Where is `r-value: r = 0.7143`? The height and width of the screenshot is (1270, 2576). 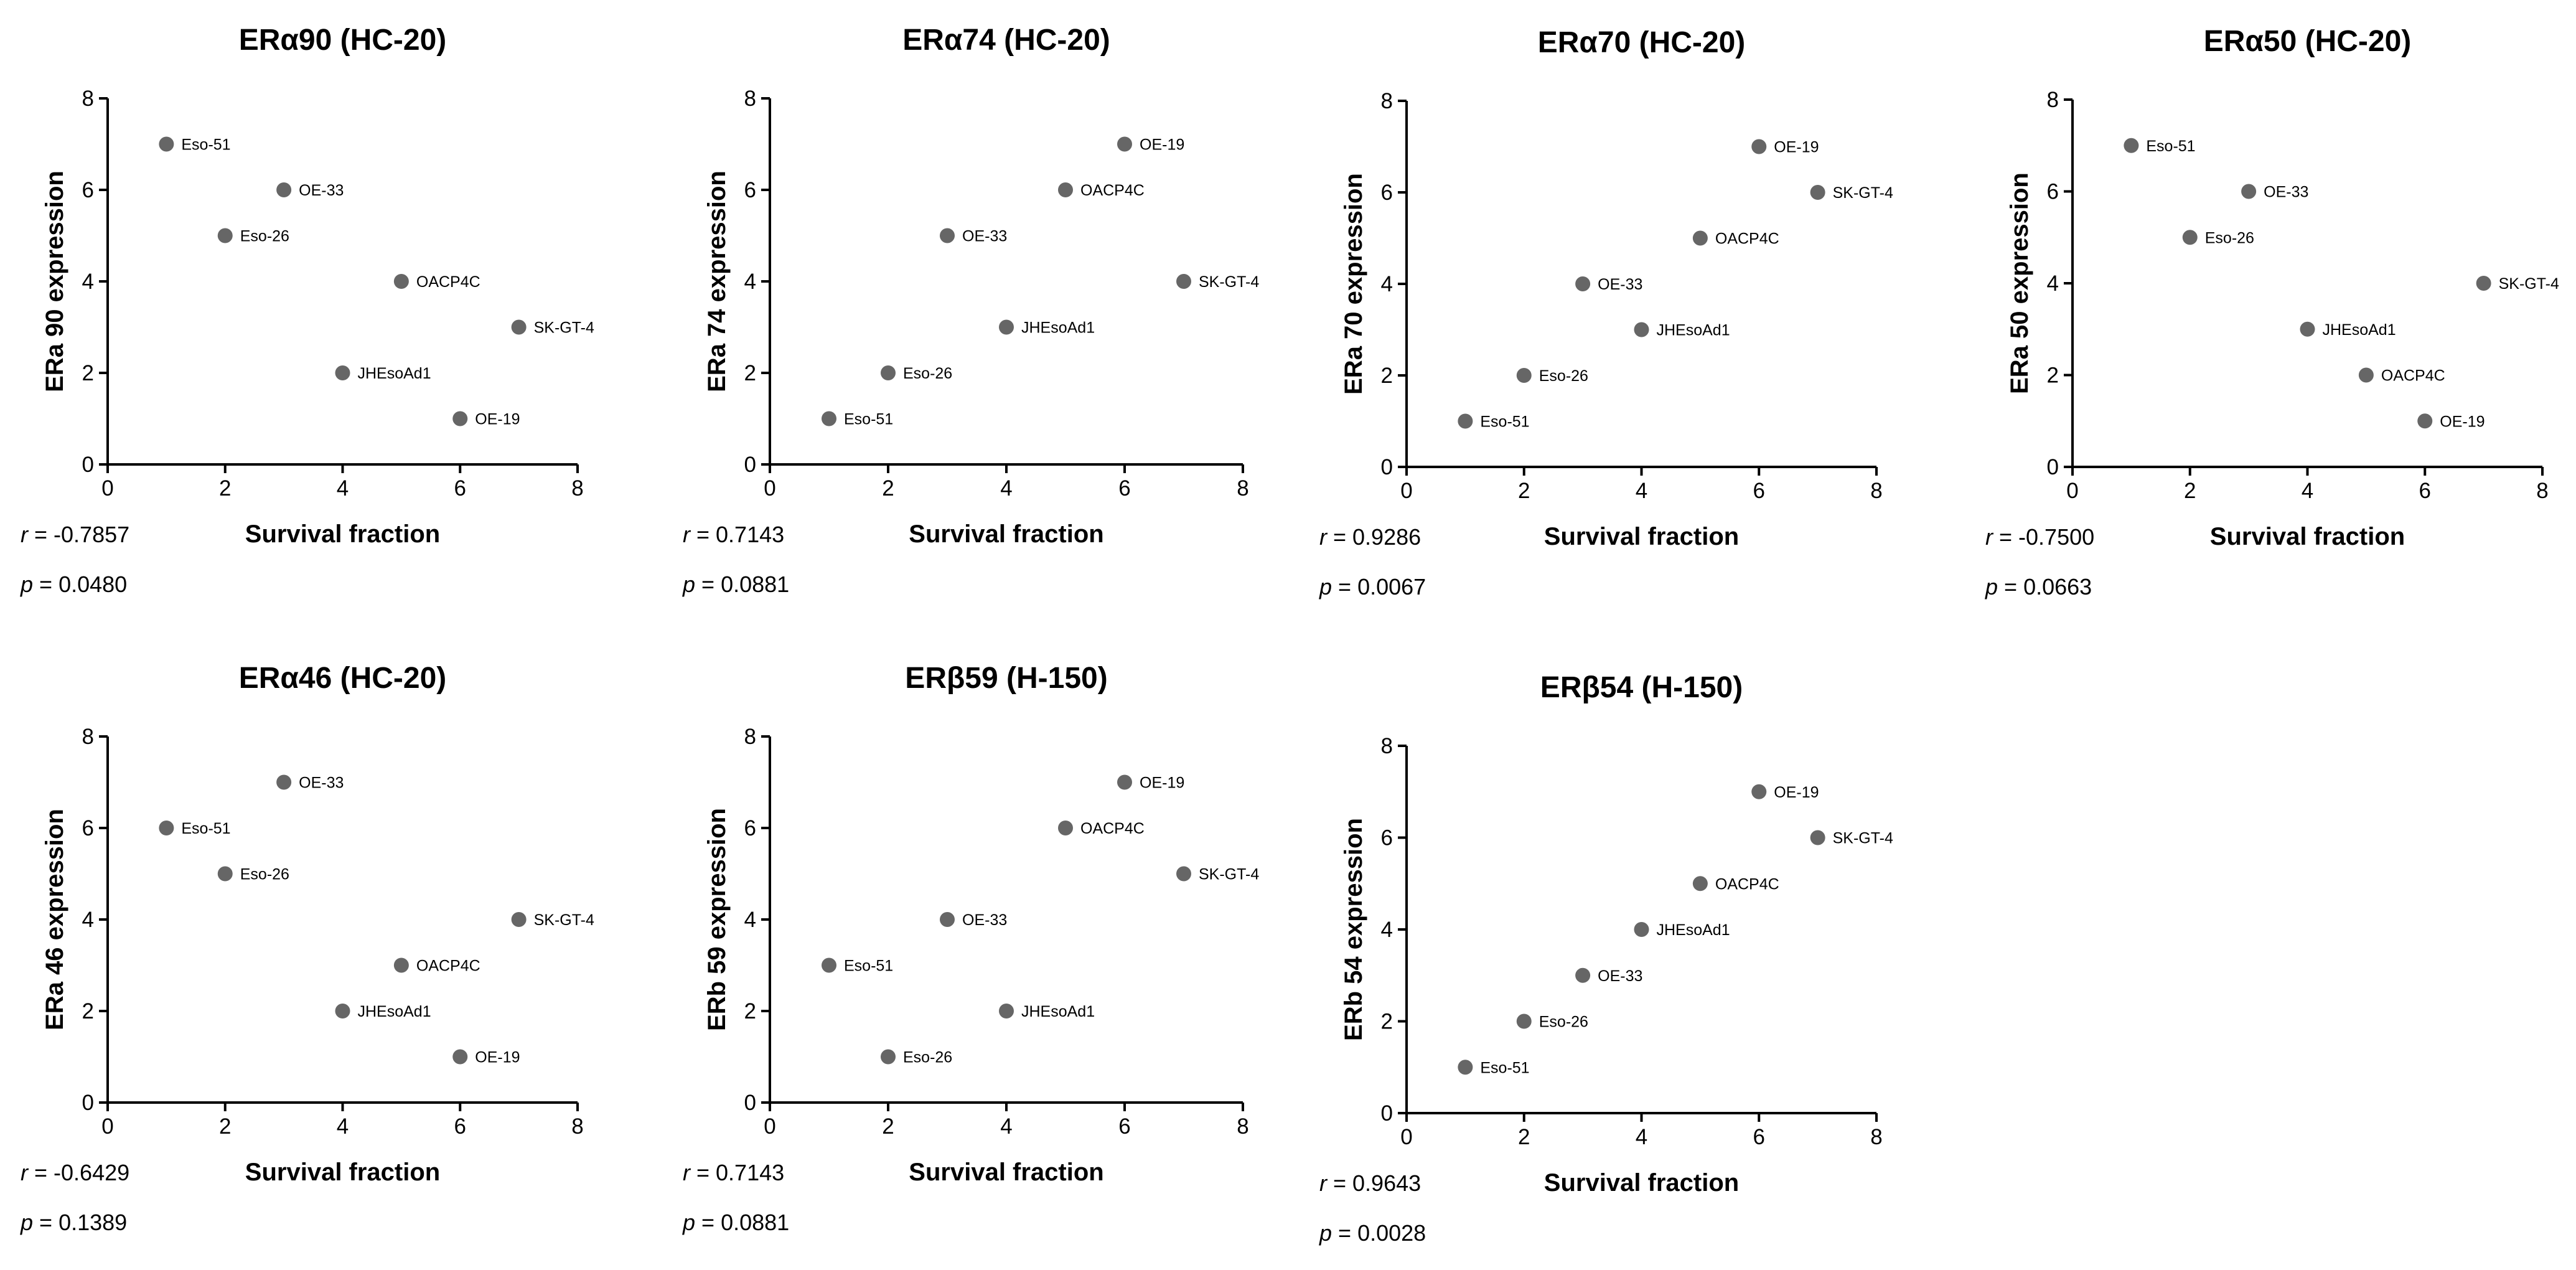 r-value: r = 0.7143 is located at coordinates (733, 1172).